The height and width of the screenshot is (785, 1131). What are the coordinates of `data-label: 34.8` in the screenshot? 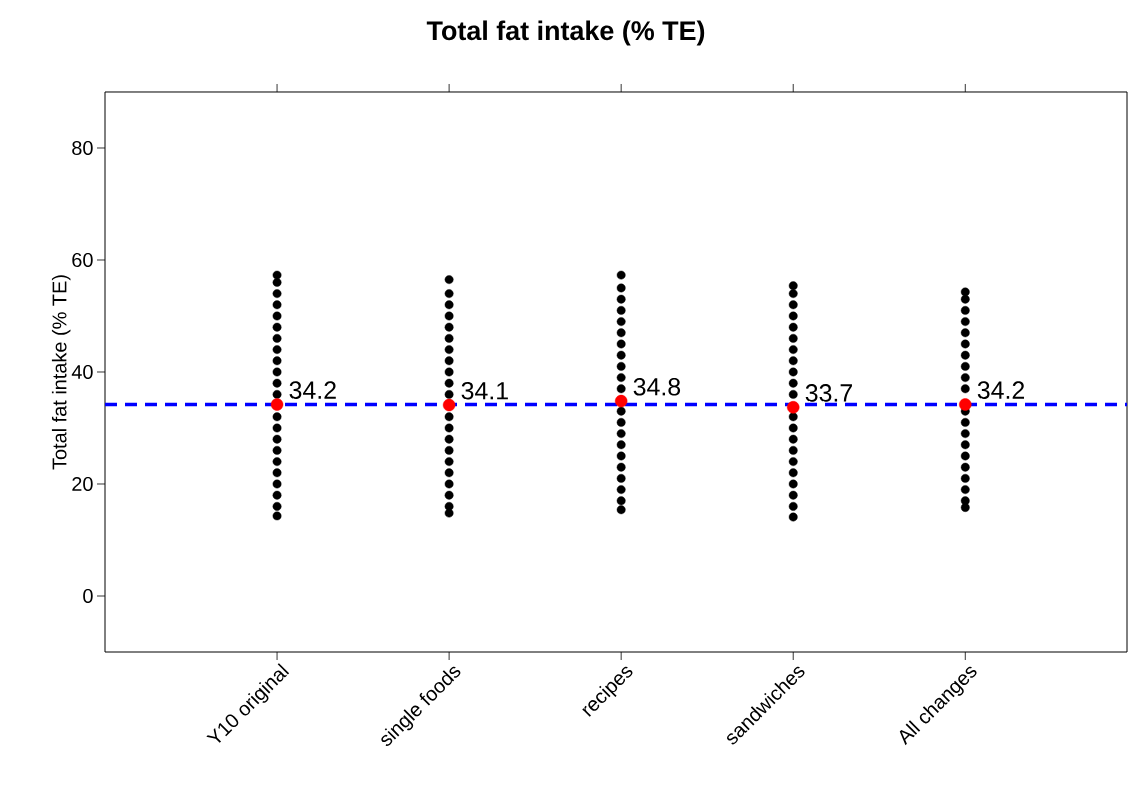 It's located at (657, 386).